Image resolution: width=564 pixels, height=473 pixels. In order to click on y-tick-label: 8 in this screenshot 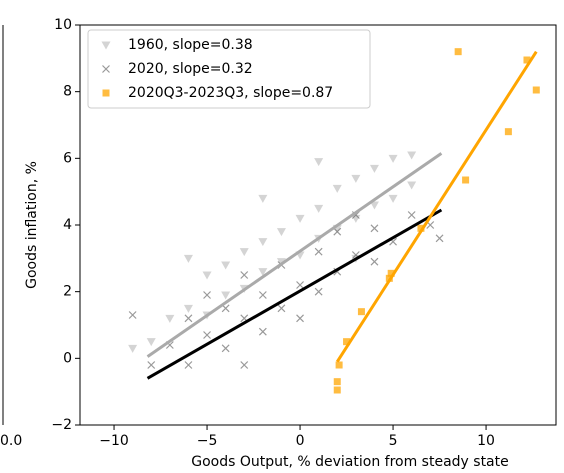, I will do `click(67, 92)`.